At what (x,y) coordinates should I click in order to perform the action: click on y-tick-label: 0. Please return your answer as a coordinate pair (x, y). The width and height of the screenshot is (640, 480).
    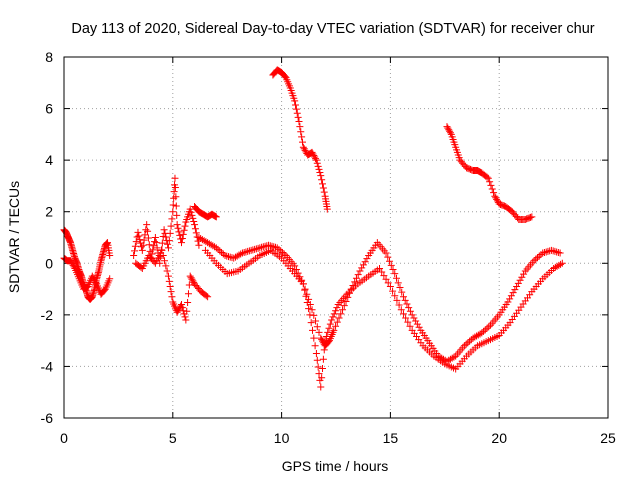
    Looking at the image, I should click on (49, 263).